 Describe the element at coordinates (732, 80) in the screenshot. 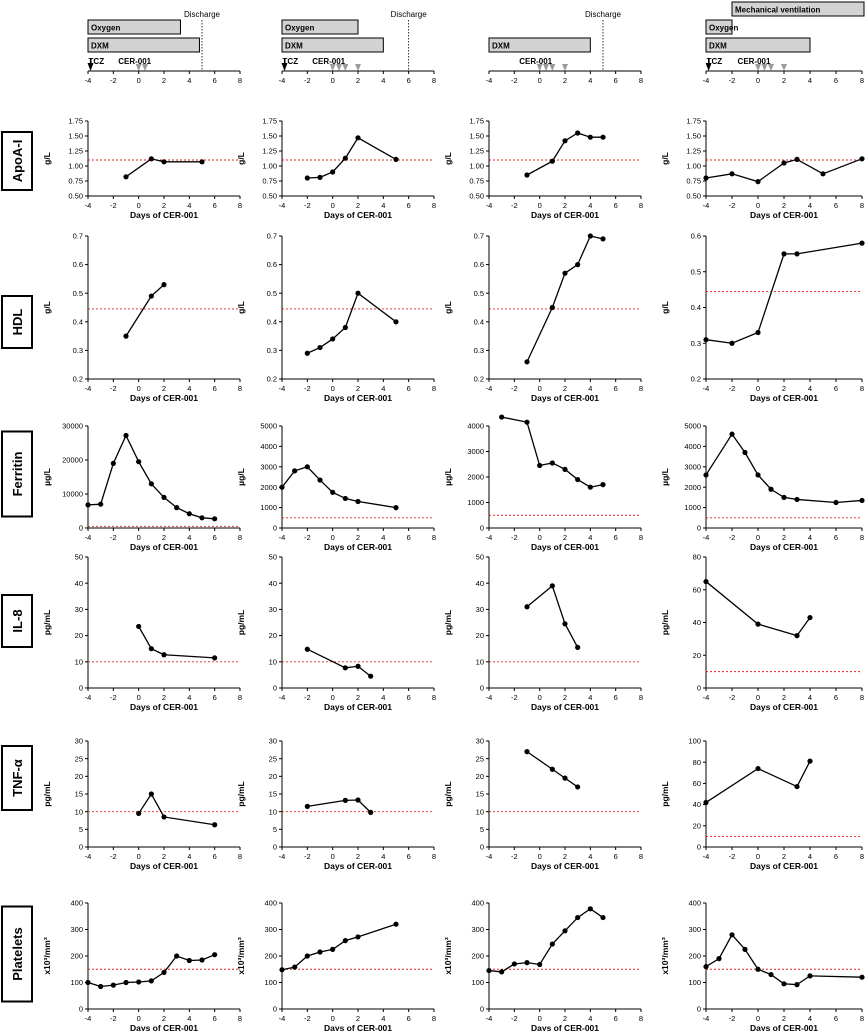

I see `timeline-tick-label: -2` at that location.